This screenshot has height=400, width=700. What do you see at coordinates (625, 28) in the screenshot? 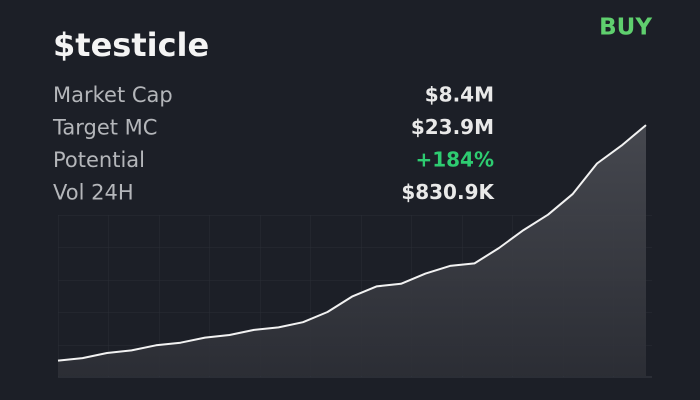
I see `buy-button: BUY` at bounding box center [625, 28].